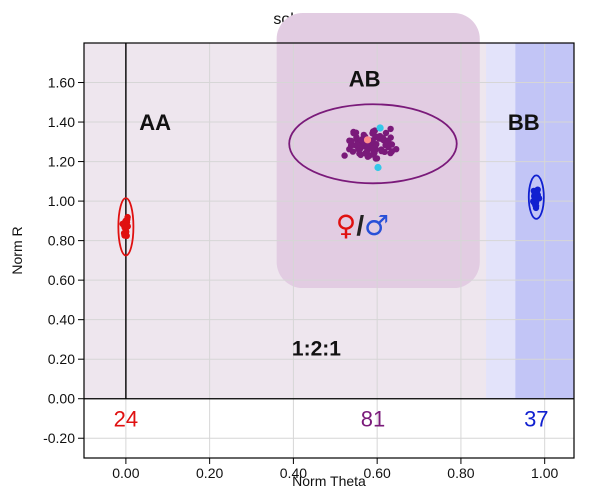 The width and height of the screenshot is (589, 492). I want to click on genotype-count-band, so click(329, 428).